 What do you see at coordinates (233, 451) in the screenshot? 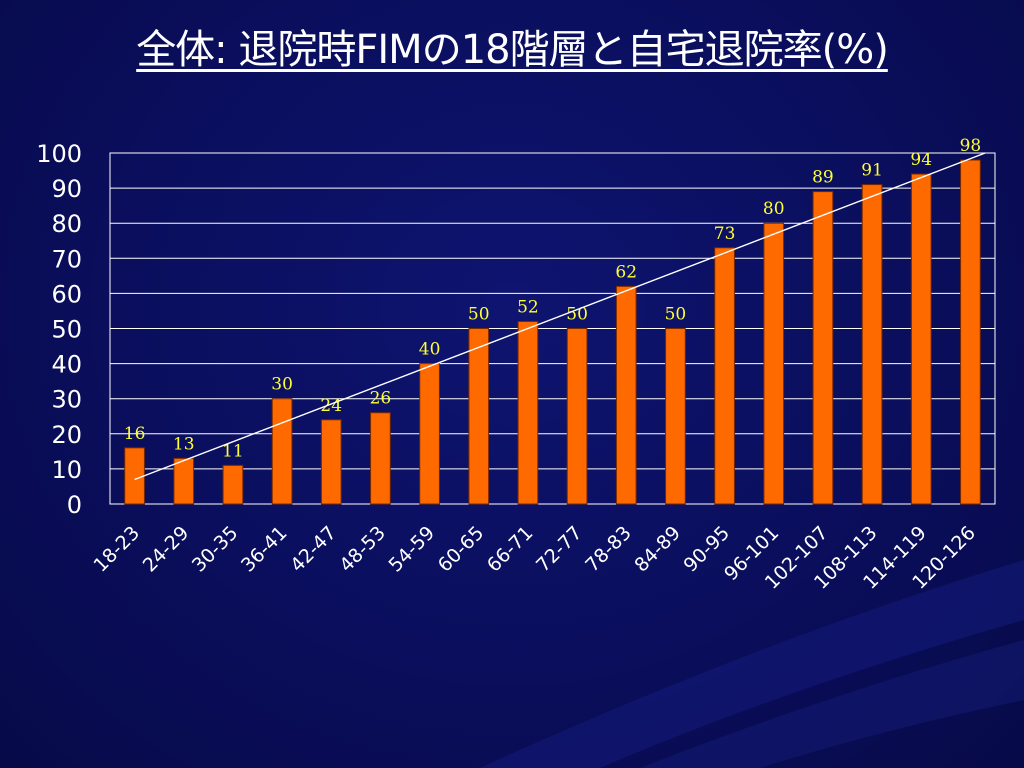
I see `data-label: 11` at bounding box center [233, 451].